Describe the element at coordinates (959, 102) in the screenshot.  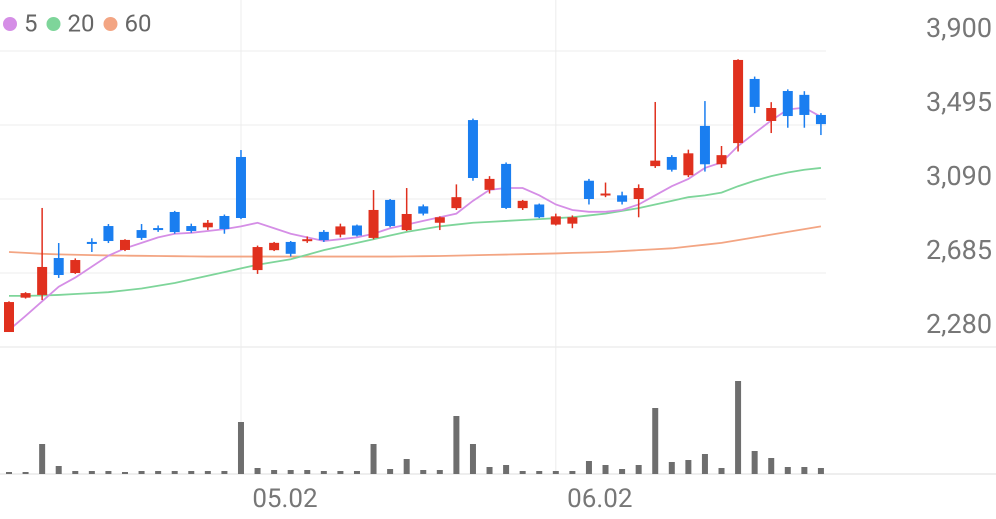
I see `y-tick-label: 3,495` at that location.